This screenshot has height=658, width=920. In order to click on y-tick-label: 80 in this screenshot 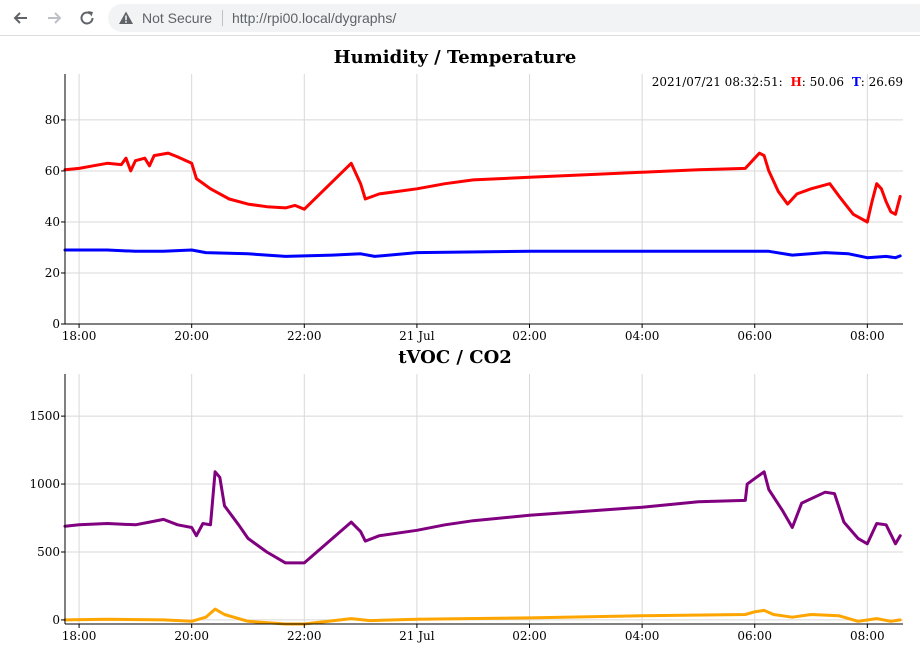, I will do `click(52, 120)`.